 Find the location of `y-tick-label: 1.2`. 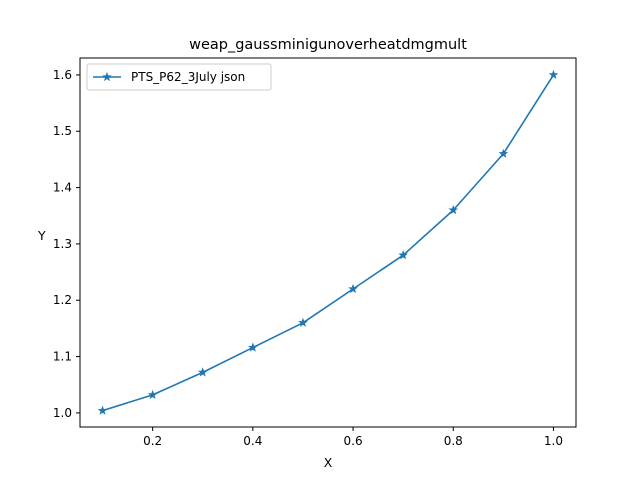

y-tick-label: 1.2 is located at coordinates (62, 300).